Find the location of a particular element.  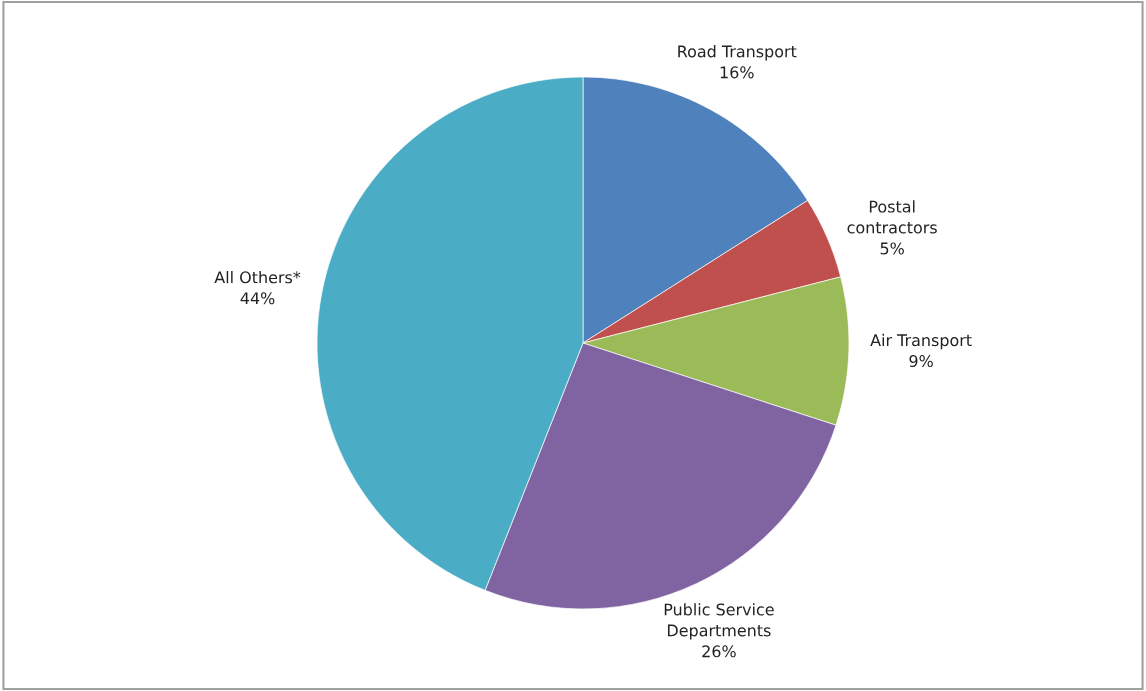

slice-label: Public Service Departments is located at coordinates (719, 621).